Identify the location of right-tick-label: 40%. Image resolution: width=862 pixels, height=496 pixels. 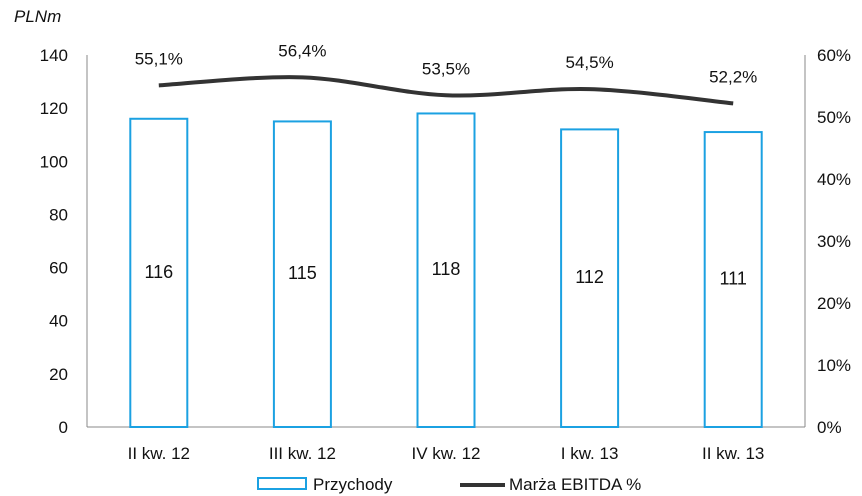
(834, 179).